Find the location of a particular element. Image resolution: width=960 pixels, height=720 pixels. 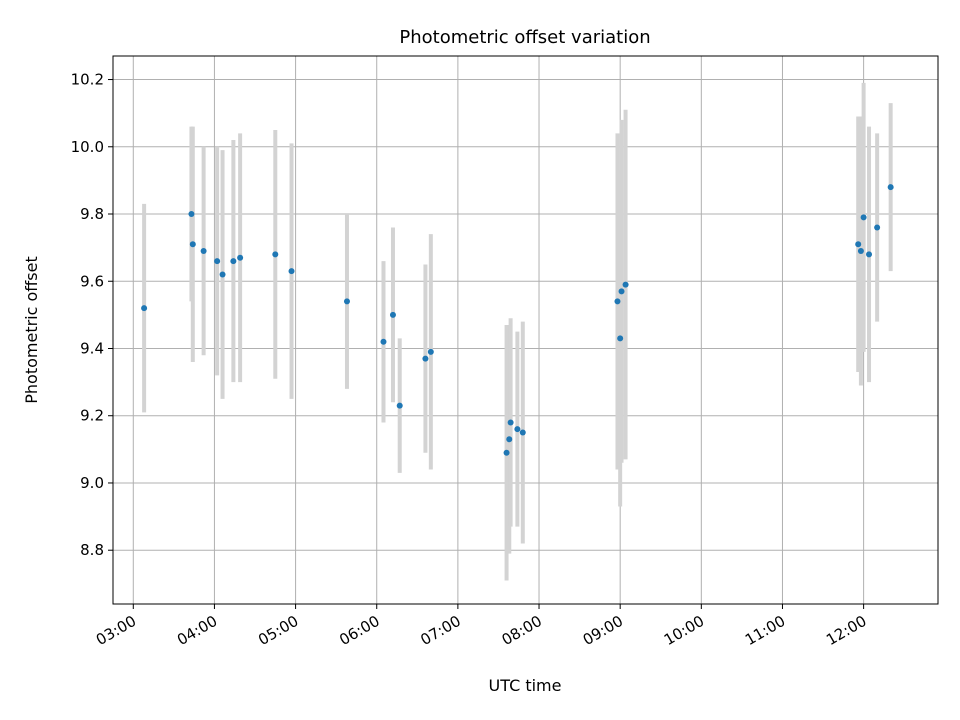

y-axis-label: Photometric offset is located at coordinates (31, 330).